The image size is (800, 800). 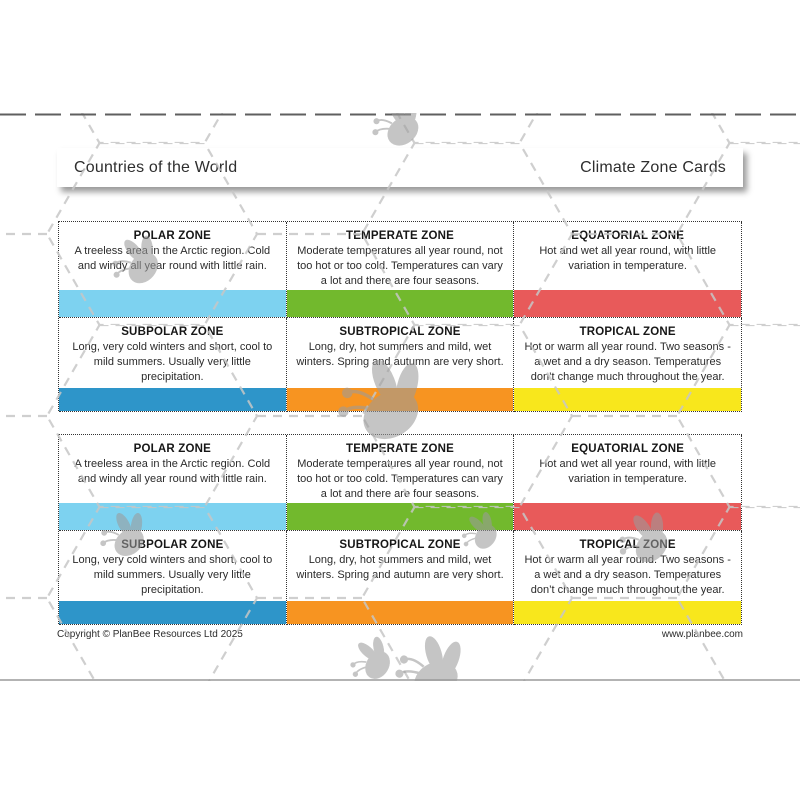 What do you see at coordinates (702, 634) in the screenshot?
I see `website-url: www.planbee.com` at bounding box center [702, 634].